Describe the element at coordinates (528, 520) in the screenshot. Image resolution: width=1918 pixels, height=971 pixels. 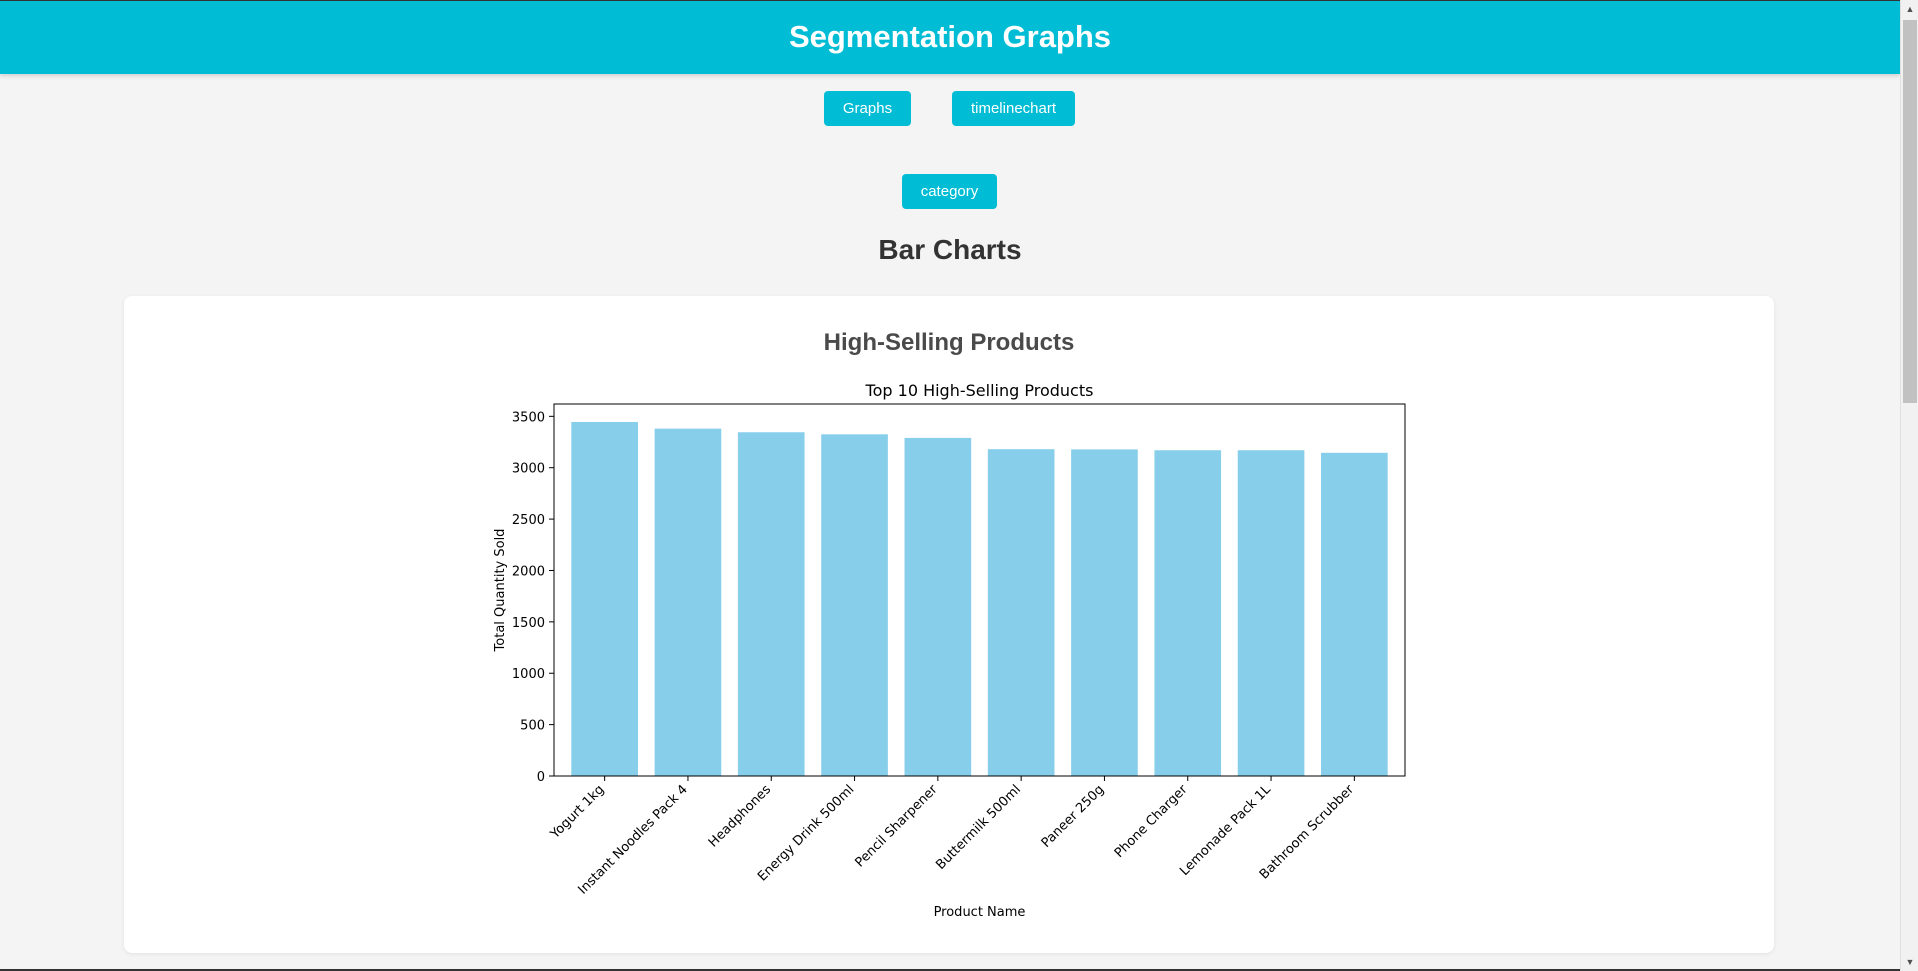
I see `y-tick-label: 2500` at that location.